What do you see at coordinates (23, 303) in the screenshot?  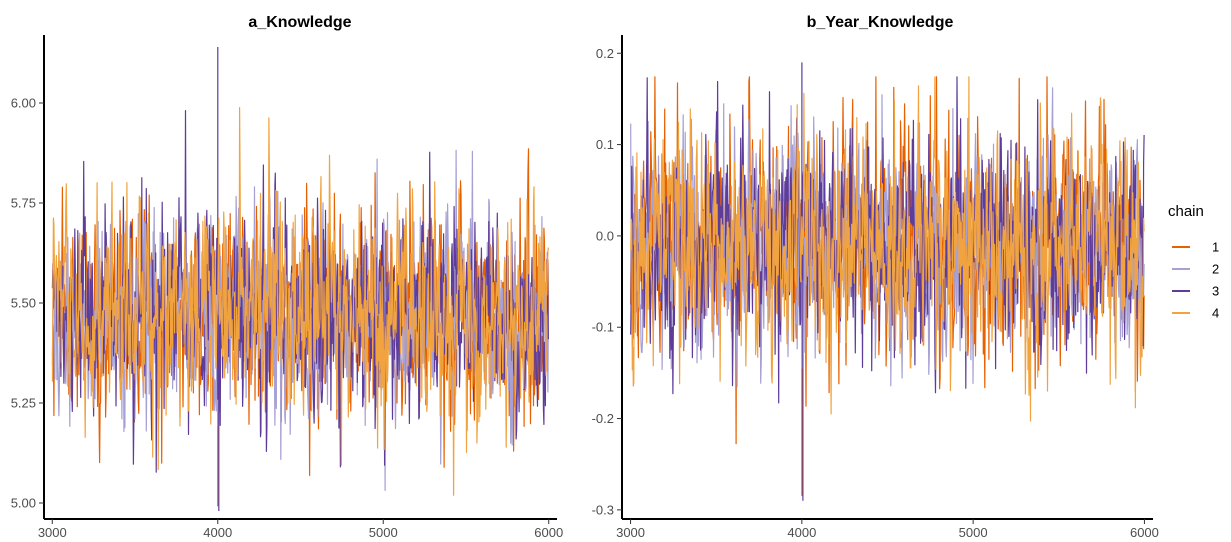 I see `y-tick-label: 5.50` at bounding box center [23, 303].